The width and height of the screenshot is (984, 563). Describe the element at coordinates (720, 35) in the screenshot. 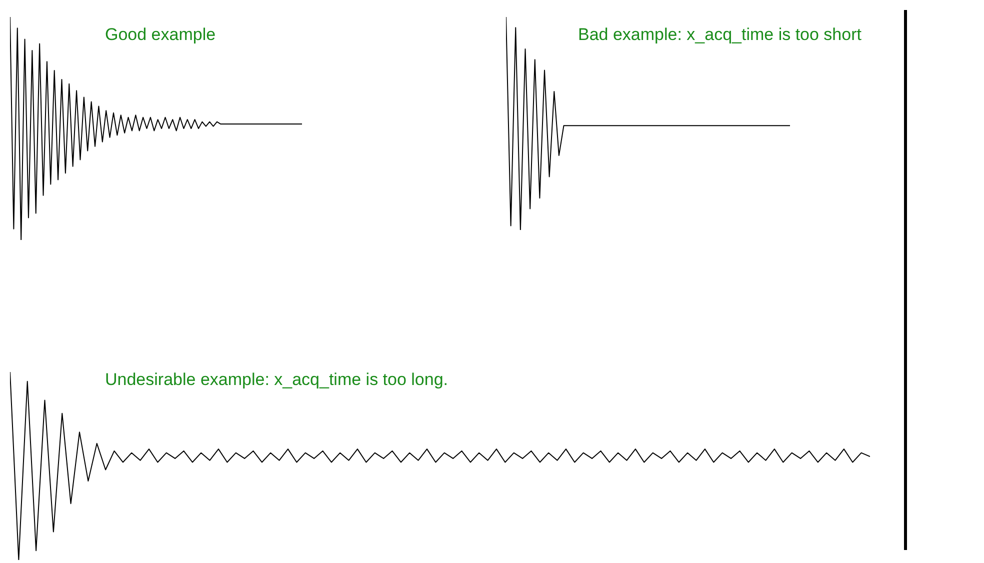

I see `text: Bad example: x_acq_time is too short` at that location.